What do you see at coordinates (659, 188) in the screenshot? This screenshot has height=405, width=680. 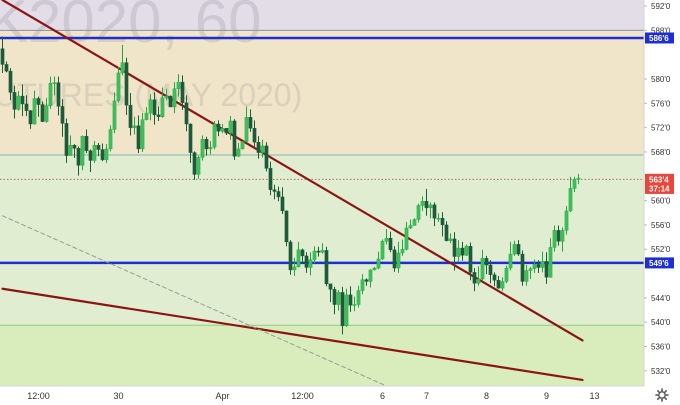 I see `price-tag-label: 37:14` at bounding box center [659, 188].